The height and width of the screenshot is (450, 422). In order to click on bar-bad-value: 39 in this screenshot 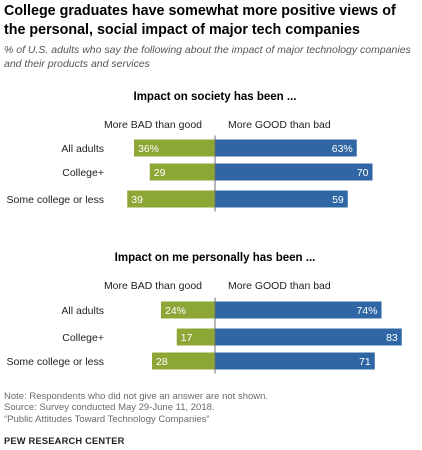, I will do `click(137, 200)`.